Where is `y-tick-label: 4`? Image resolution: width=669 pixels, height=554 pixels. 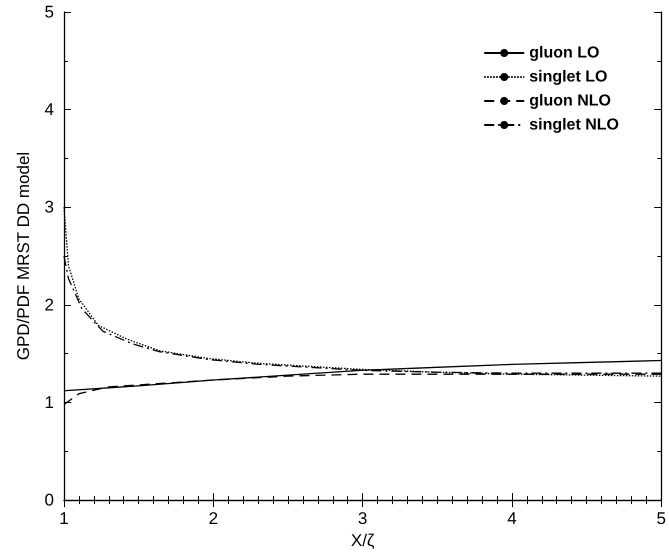 y-tick-label: 4 is located at coordinates (49, 110).